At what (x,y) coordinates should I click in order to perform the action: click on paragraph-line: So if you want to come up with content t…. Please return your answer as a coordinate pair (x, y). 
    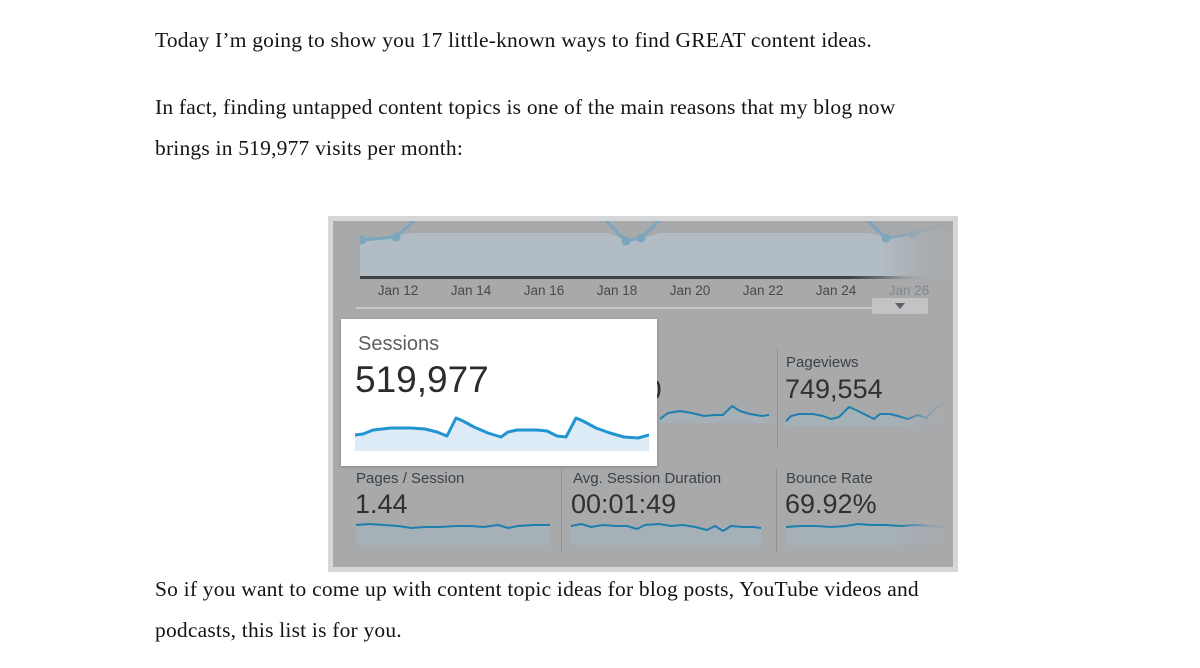
    Looking at the image, I should click on (537, 589).